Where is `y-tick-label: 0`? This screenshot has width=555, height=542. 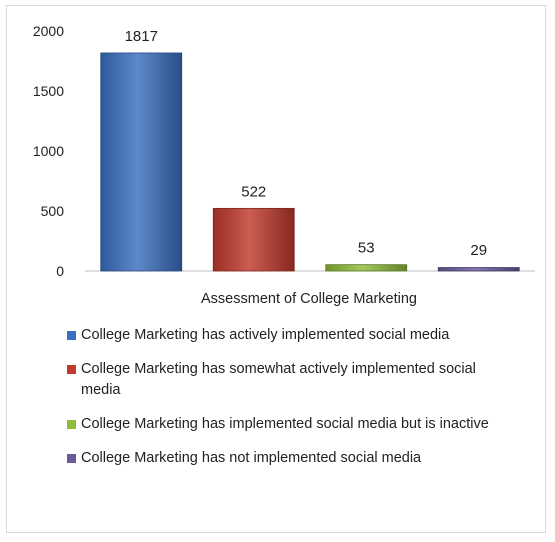
y-tick-label: 0 is located at coordinates (60, 271).